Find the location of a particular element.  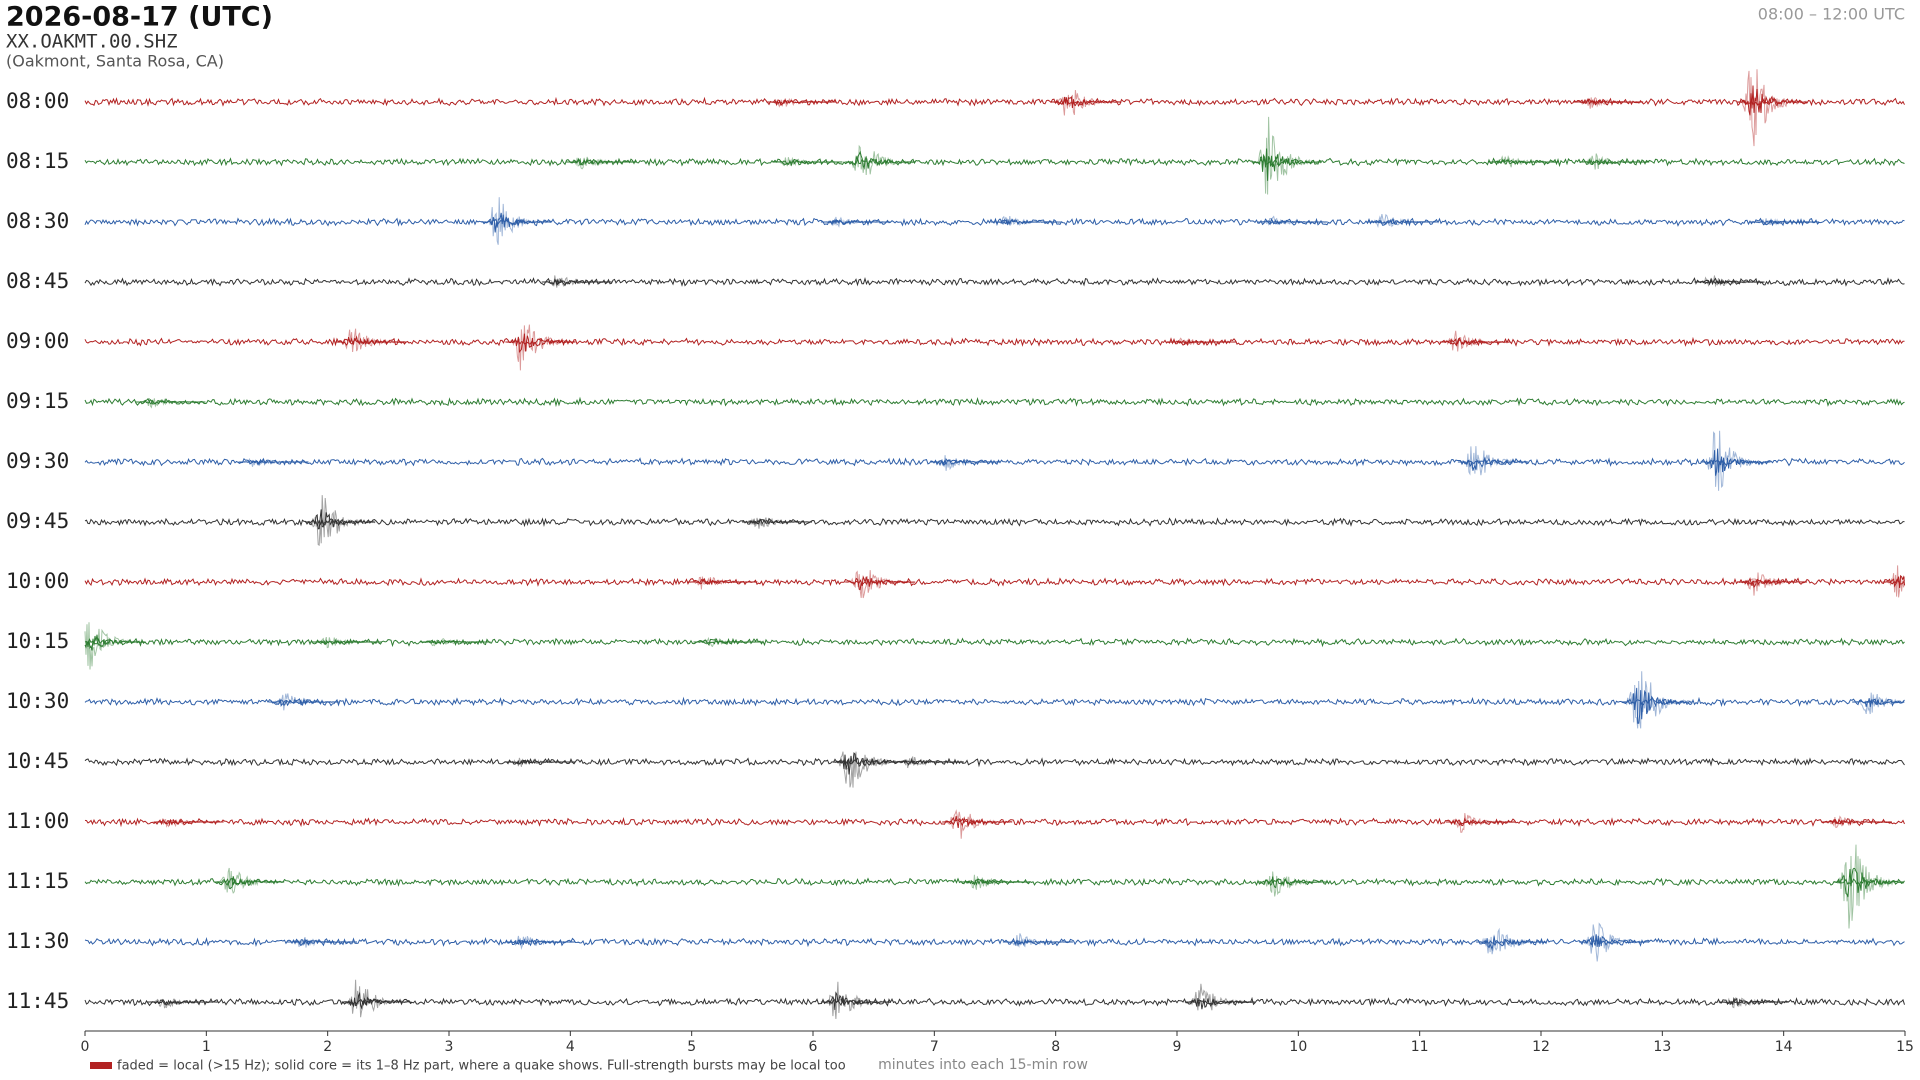

station: XX.OAKMT.00.SHZ is located at coordinates (92, 42).